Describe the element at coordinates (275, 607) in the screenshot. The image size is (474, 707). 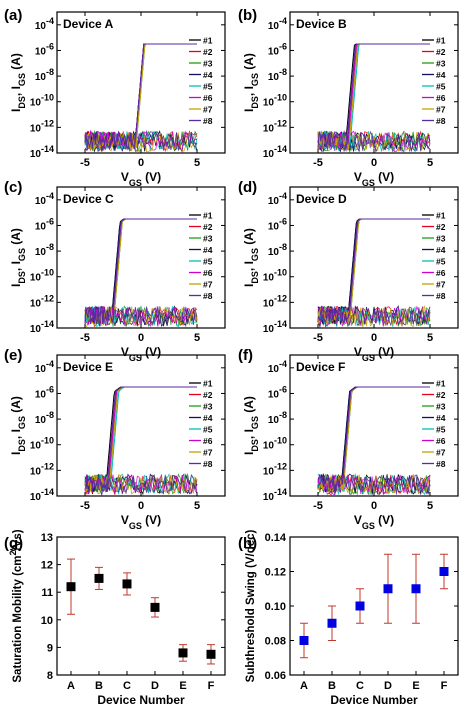
I see `y-tick-label: 0.10` at that location.